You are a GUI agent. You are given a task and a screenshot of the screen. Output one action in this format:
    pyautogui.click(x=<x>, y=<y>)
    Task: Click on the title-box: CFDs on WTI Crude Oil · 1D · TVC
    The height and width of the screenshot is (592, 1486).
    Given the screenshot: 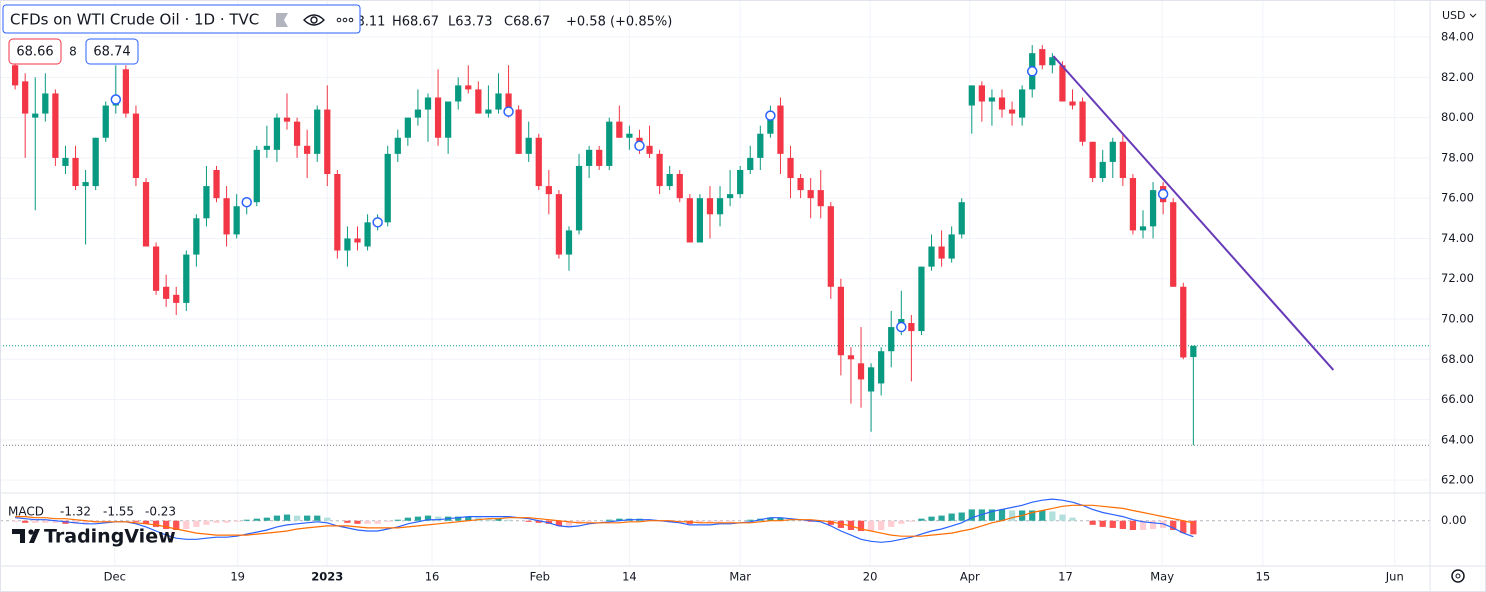 What is the action you would take?
    pyautogui.click(x=181, y=19)
    